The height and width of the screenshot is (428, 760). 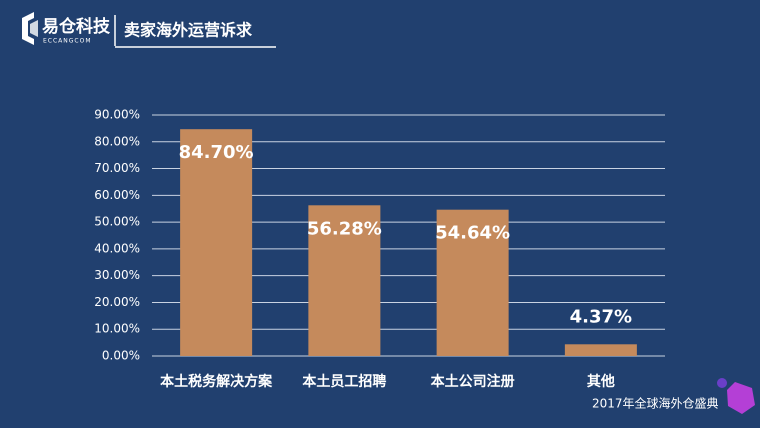 I want to click on y-tick-label: 40.00%, so click(x=117, y=248).